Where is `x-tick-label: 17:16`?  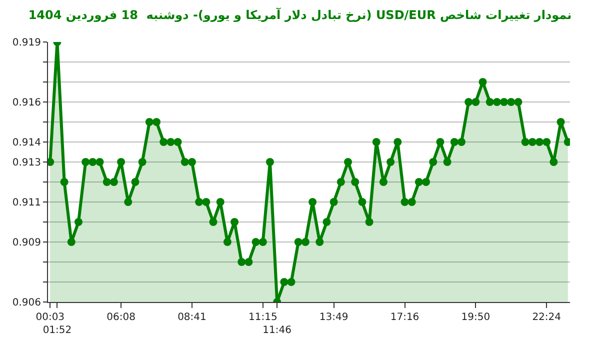 x-tick-label: 17:16 is located at coordinates (405, 317).